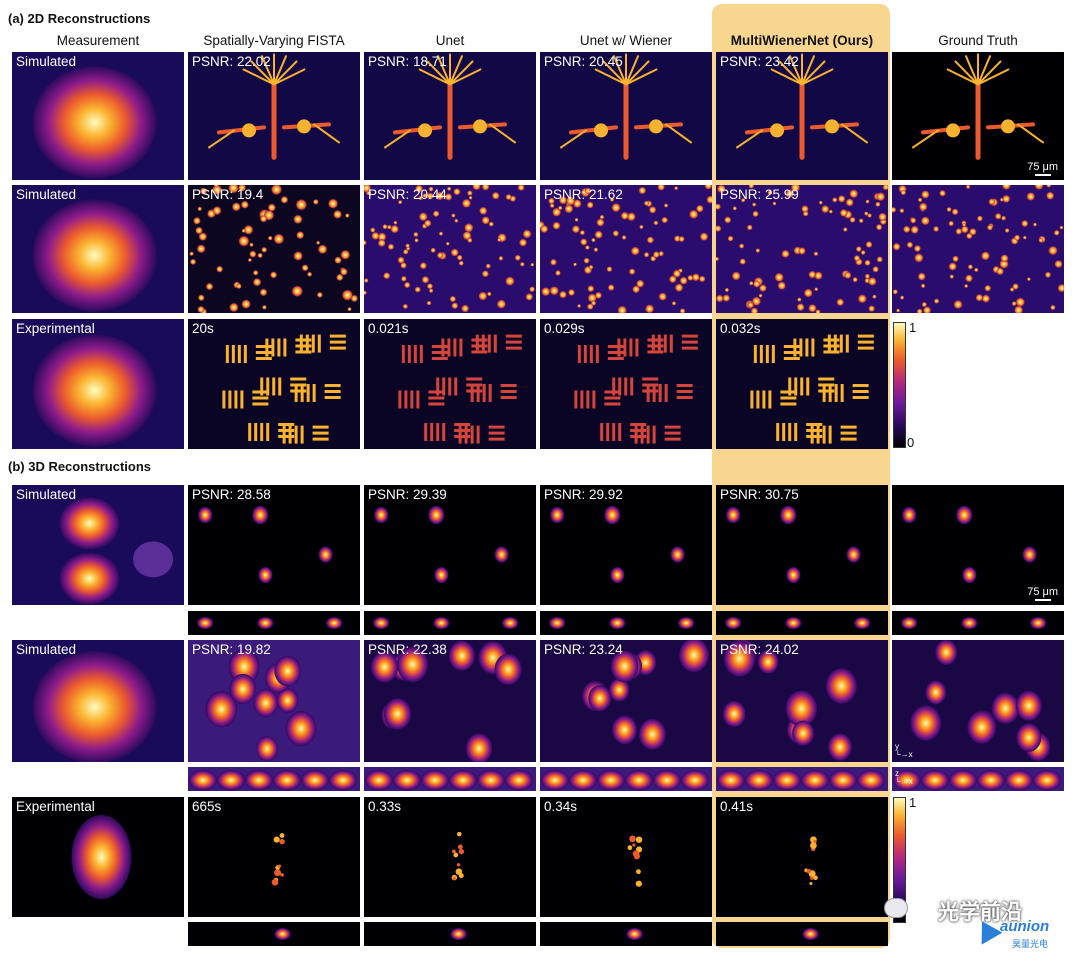  I want to click on xz-strip-s3-c4-image, so click(626, 934).